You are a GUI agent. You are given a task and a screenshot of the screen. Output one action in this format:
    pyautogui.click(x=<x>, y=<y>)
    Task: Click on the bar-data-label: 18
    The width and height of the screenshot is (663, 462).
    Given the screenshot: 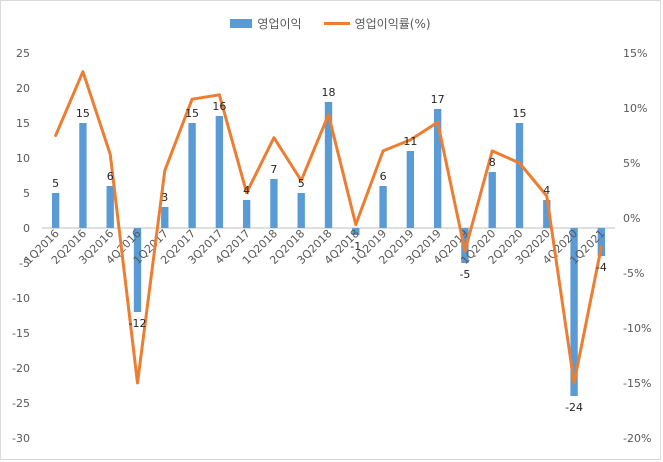 What is the action you would take?
    pyautogui.click(x=329, y=92)
    